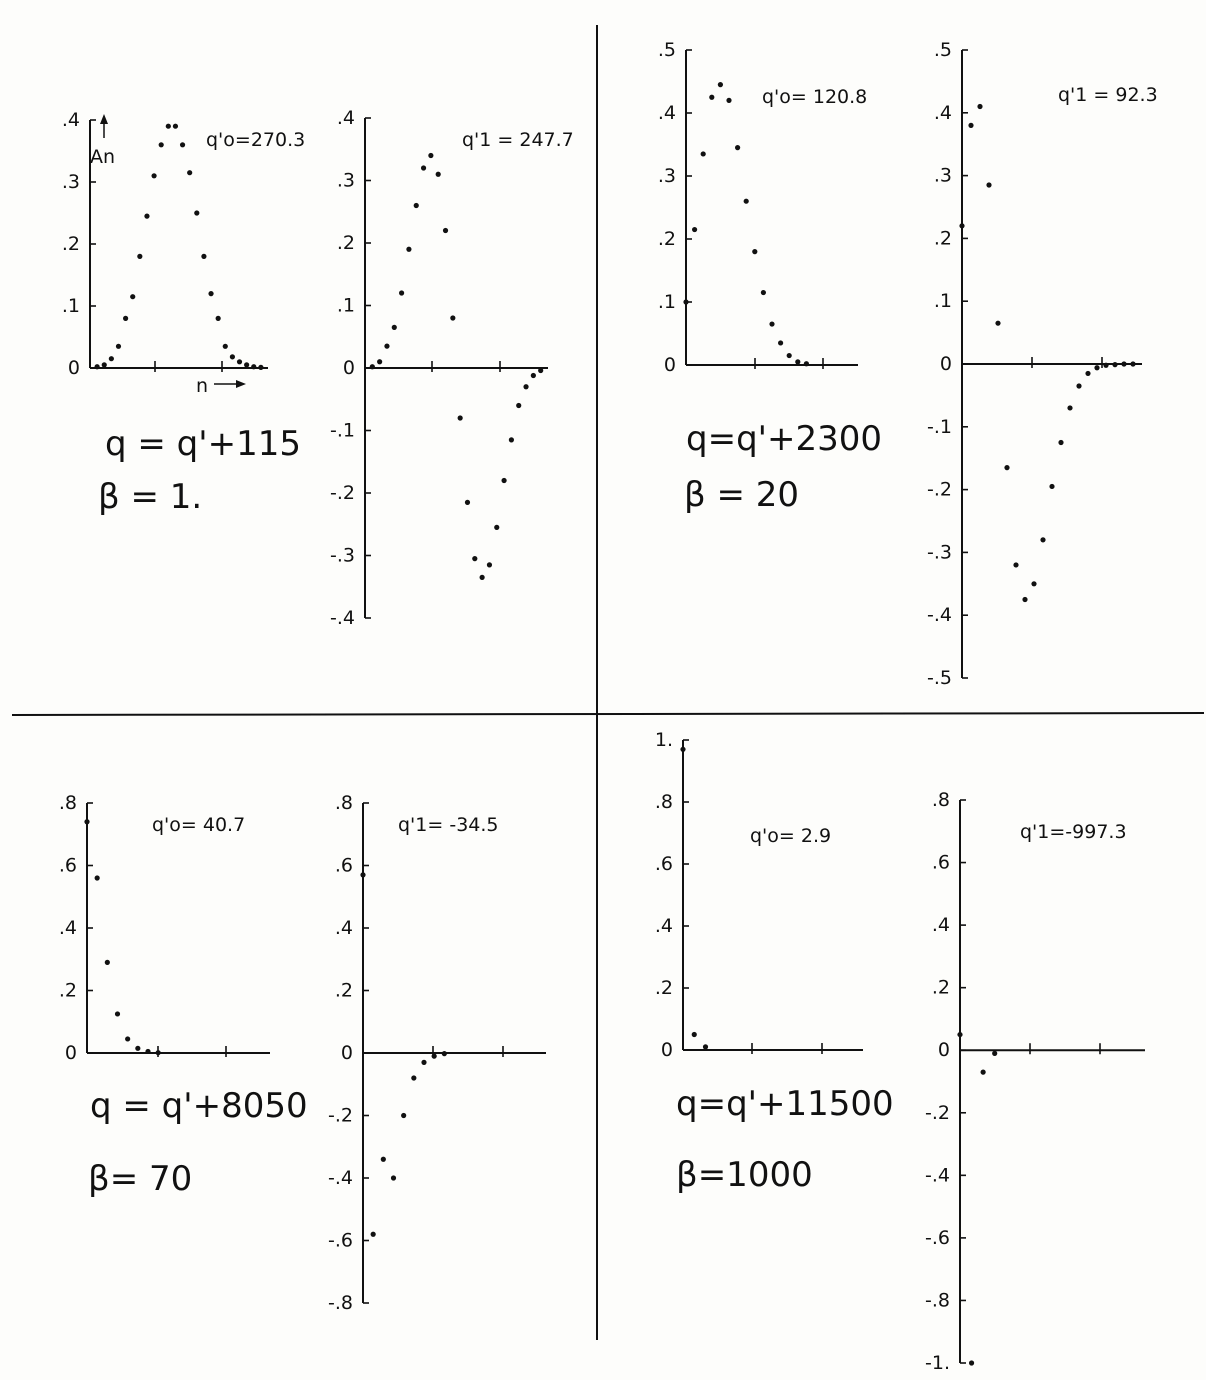 Image resolution: width=1206 pixels, height=1380 pixels. What do you see at coordinates (759, 895) in the screenshot?
I see `chart-q0-beta-1000: 0 .2 .4 .6 .8 1. q'o= 2.9` at bounding box center [759, 895].